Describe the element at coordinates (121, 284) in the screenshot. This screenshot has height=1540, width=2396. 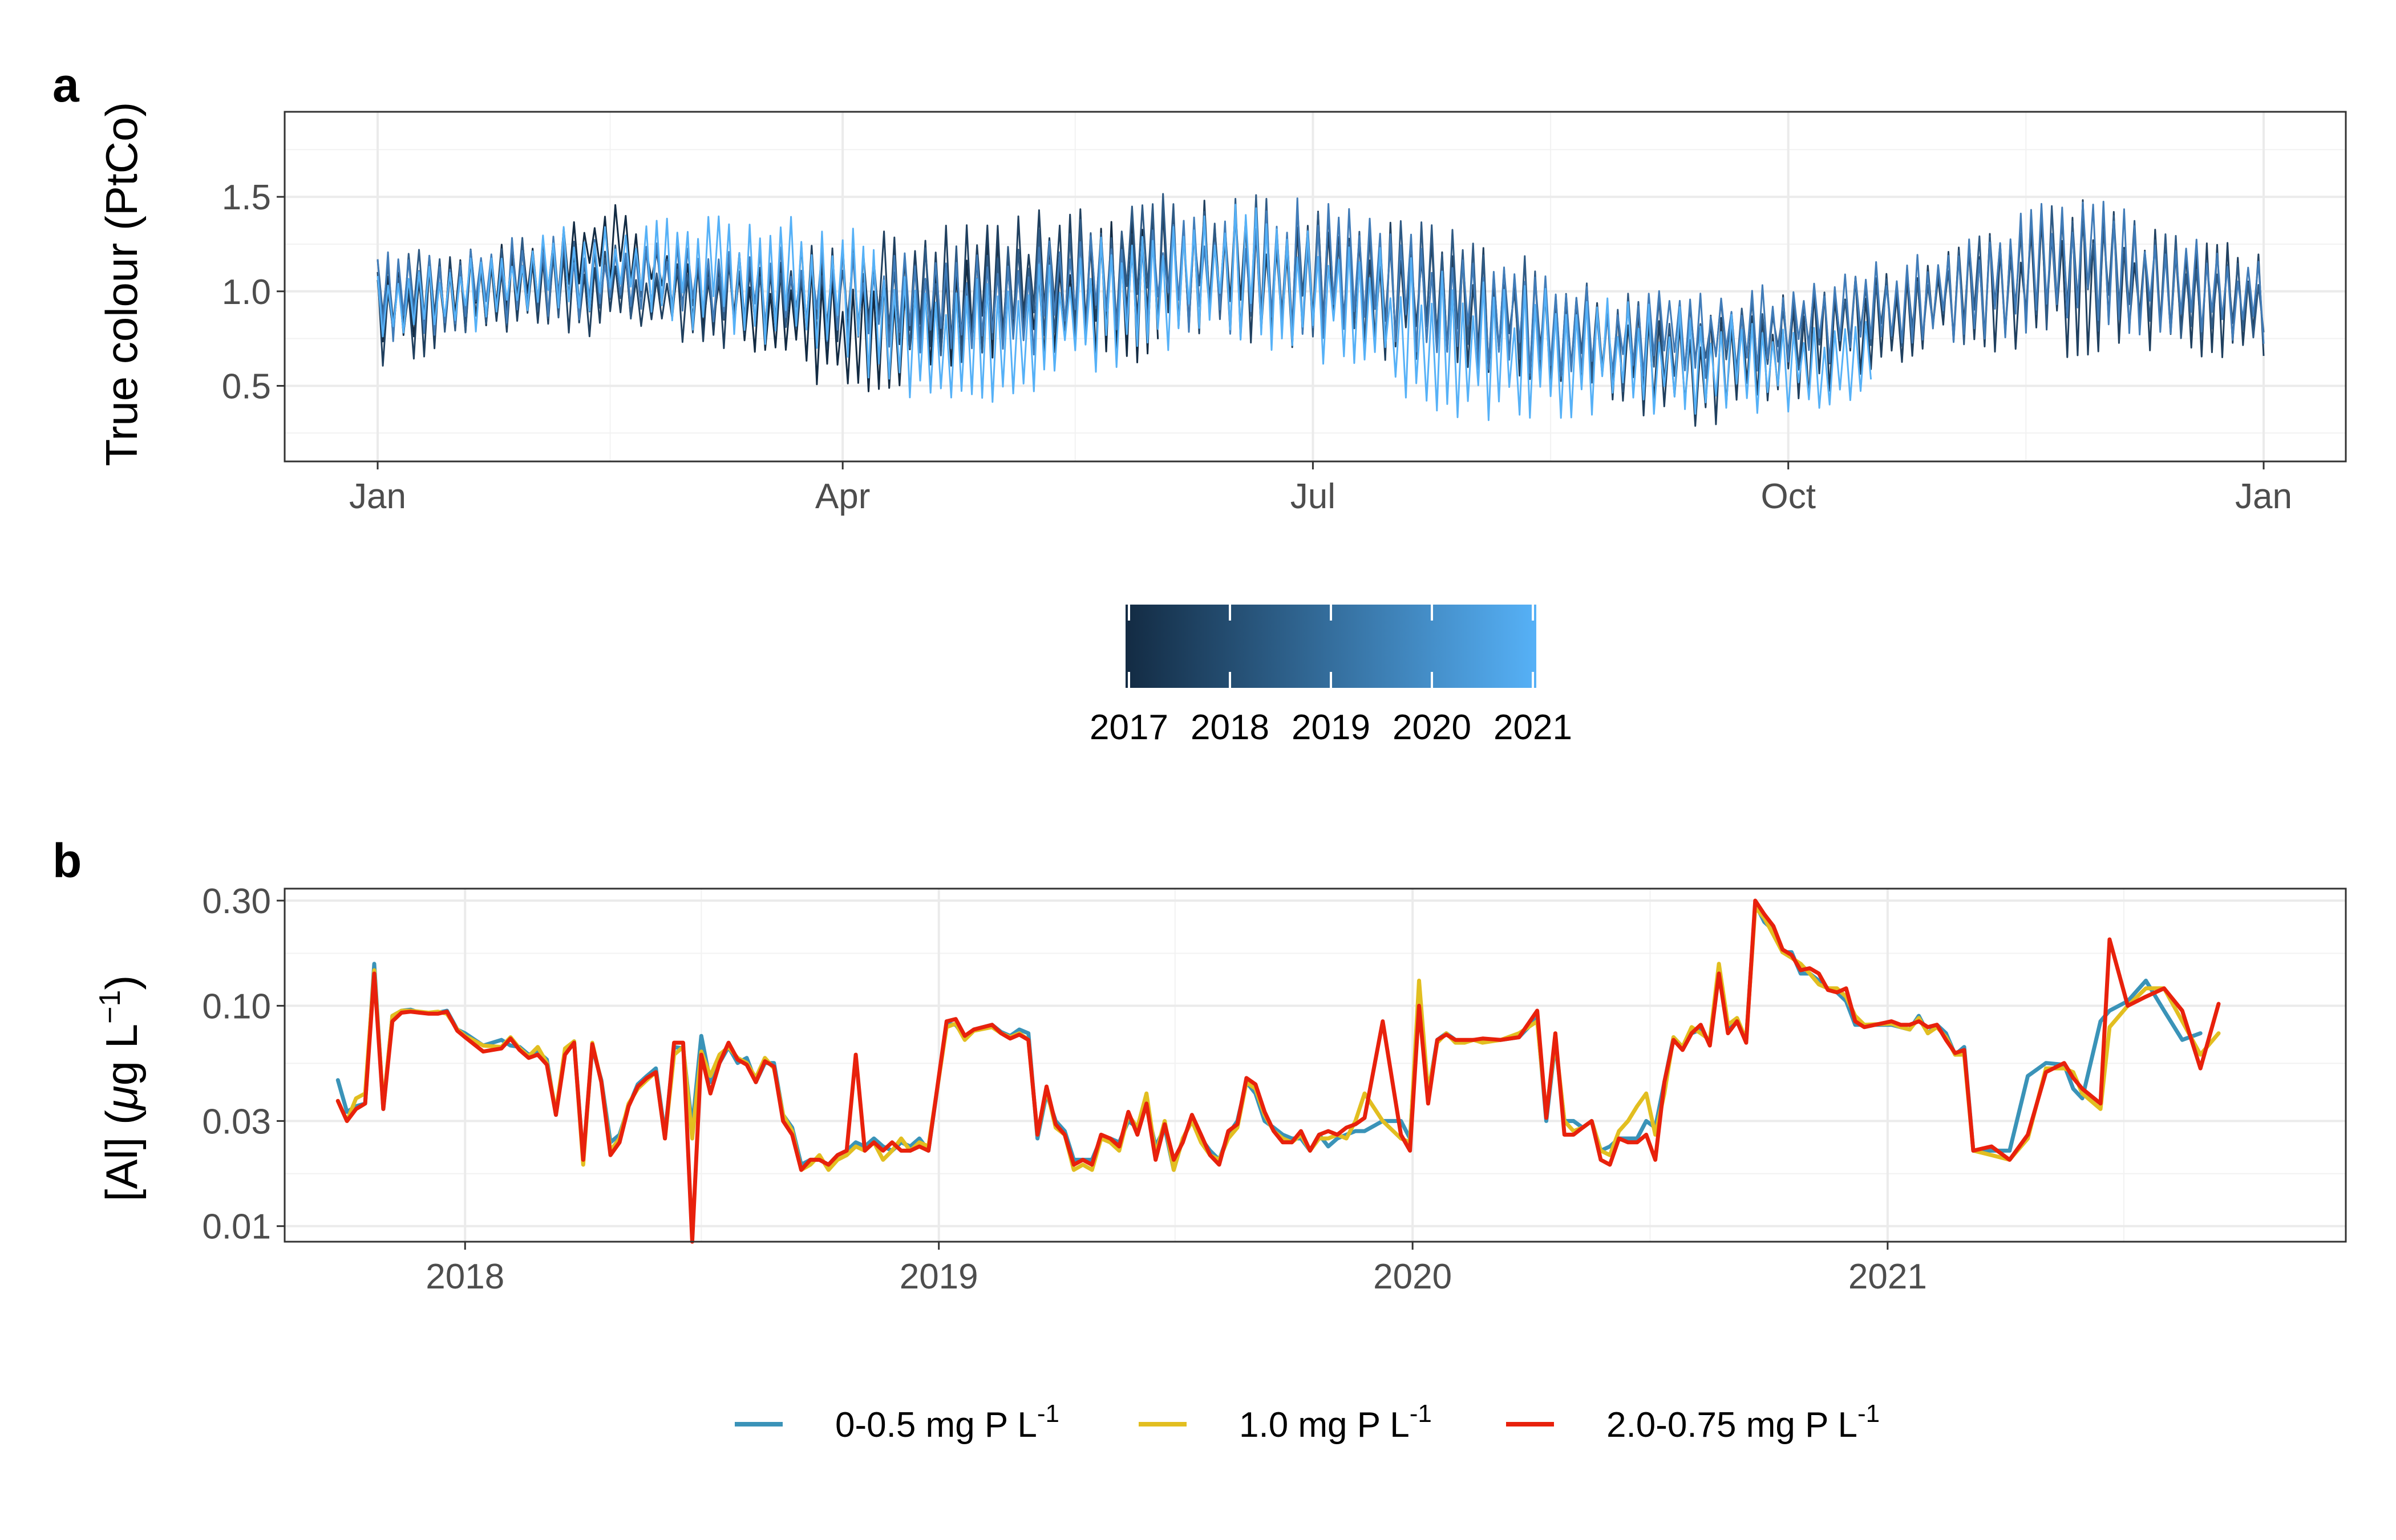
I see `panel-a-y-axis-label: True colour (PtCo)` at that location.